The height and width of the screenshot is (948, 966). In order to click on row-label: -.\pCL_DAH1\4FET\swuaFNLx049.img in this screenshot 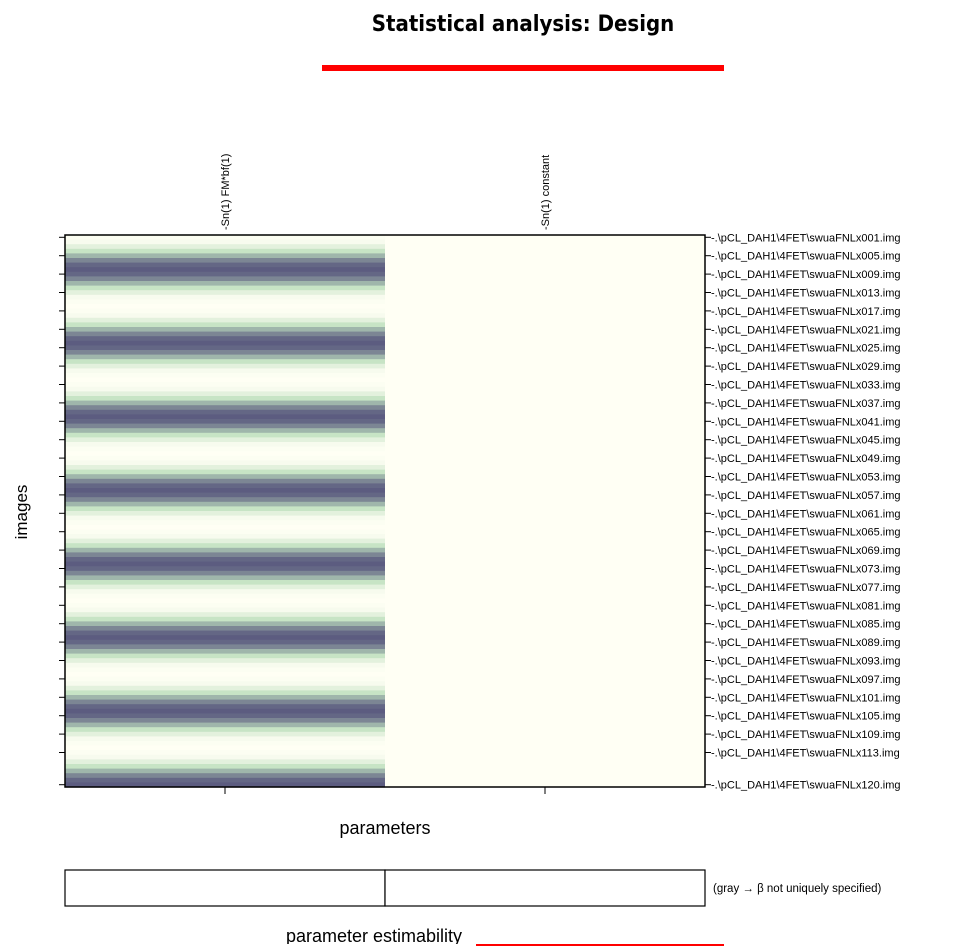, I will do `click(806, 459)`.